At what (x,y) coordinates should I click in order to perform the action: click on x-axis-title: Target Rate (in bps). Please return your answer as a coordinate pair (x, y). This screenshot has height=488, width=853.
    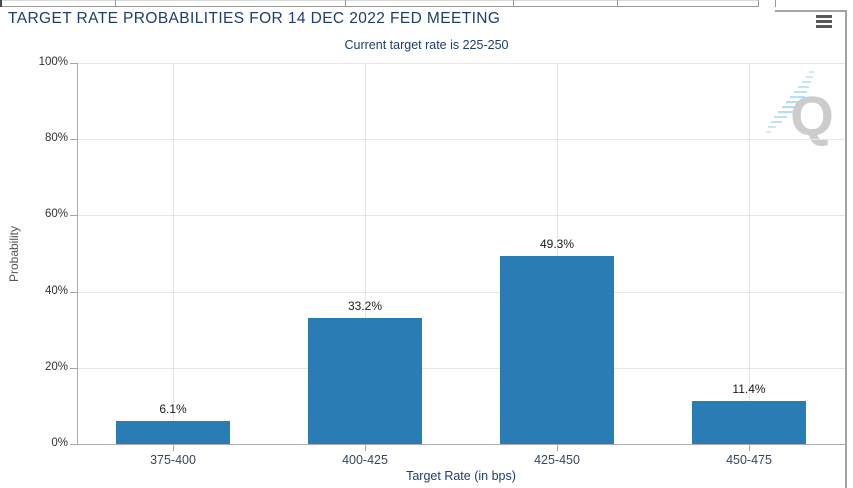
    Looking at the image, I should click on (461, 476).